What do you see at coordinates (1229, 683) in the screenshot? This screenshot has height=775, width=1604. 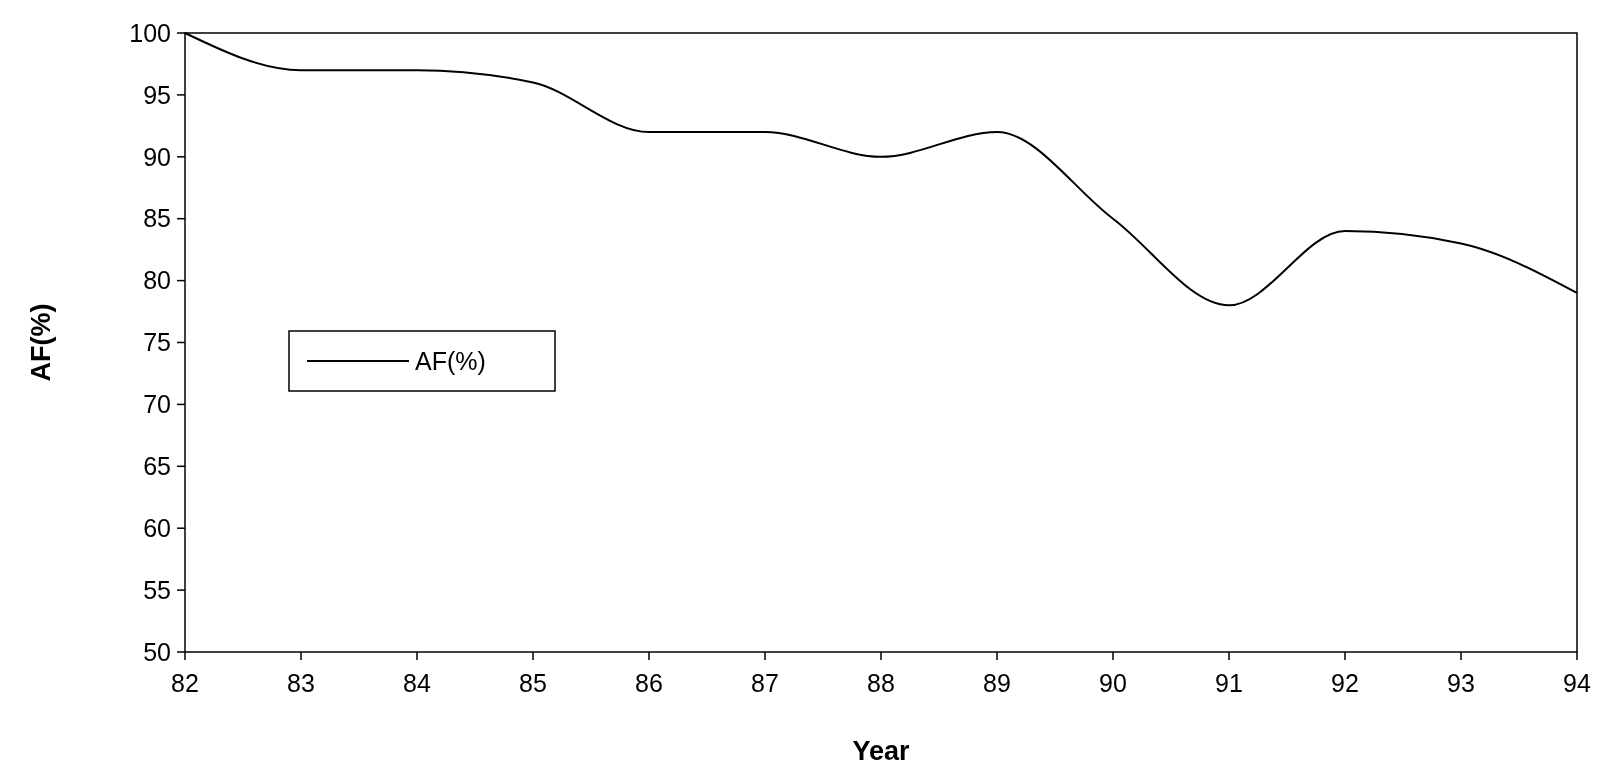 I see `x-tick-label: 91` at bounding box center [1229, 683].